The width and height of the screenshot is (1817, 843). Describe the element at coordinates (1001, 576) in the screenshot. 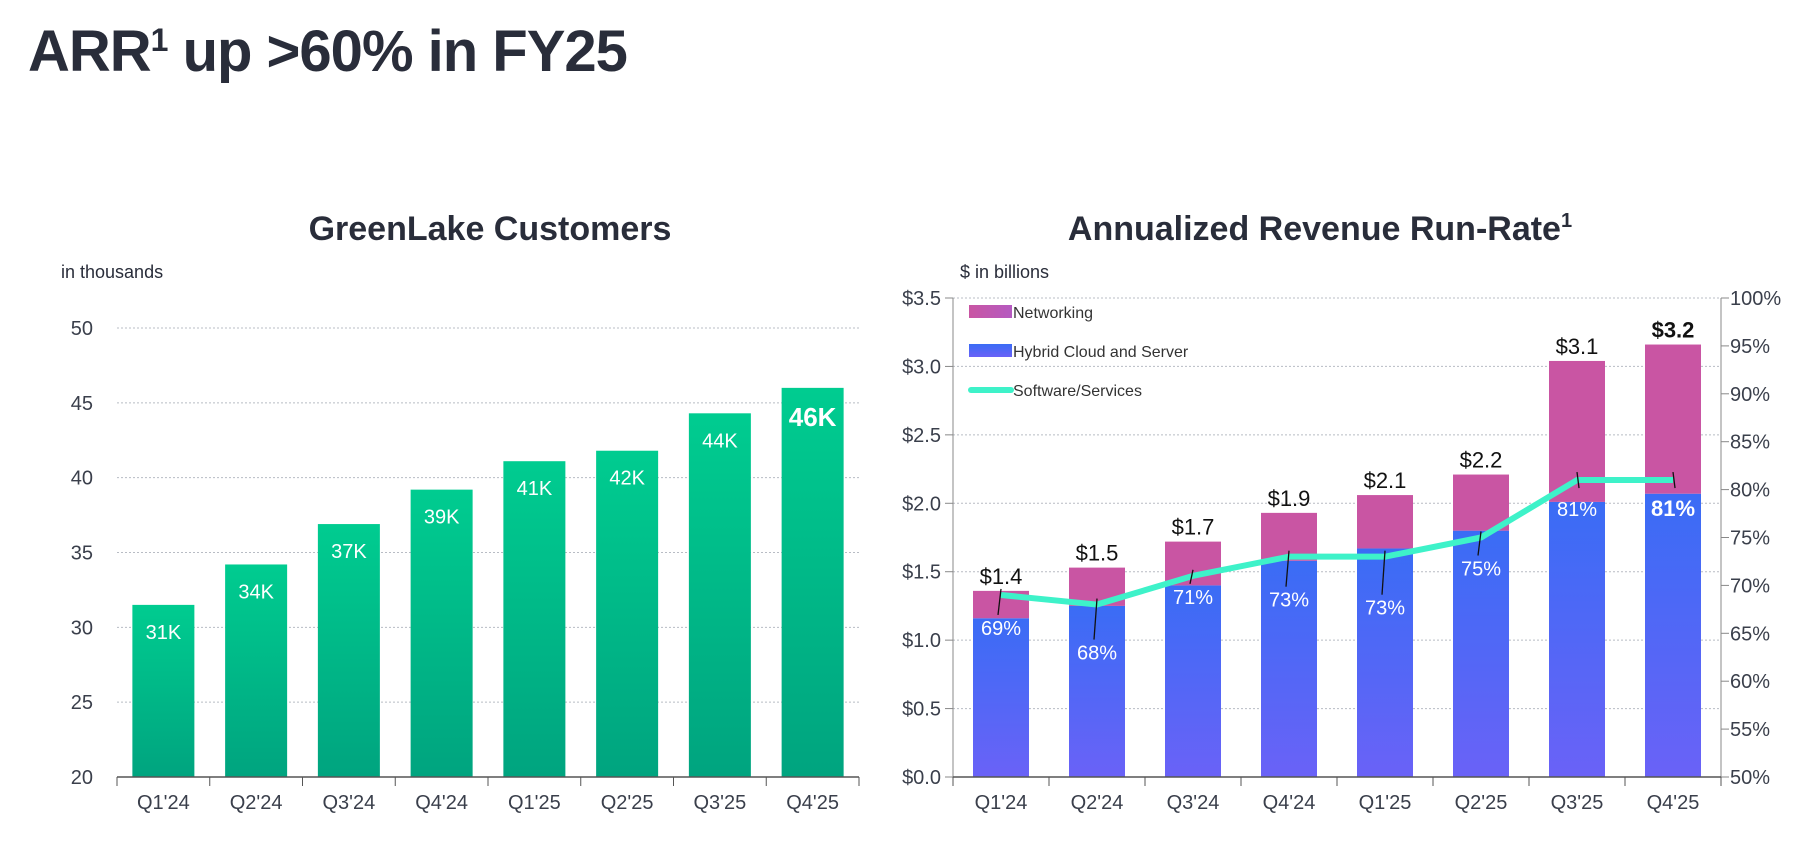

I see `total-label: $1.4` at that location.